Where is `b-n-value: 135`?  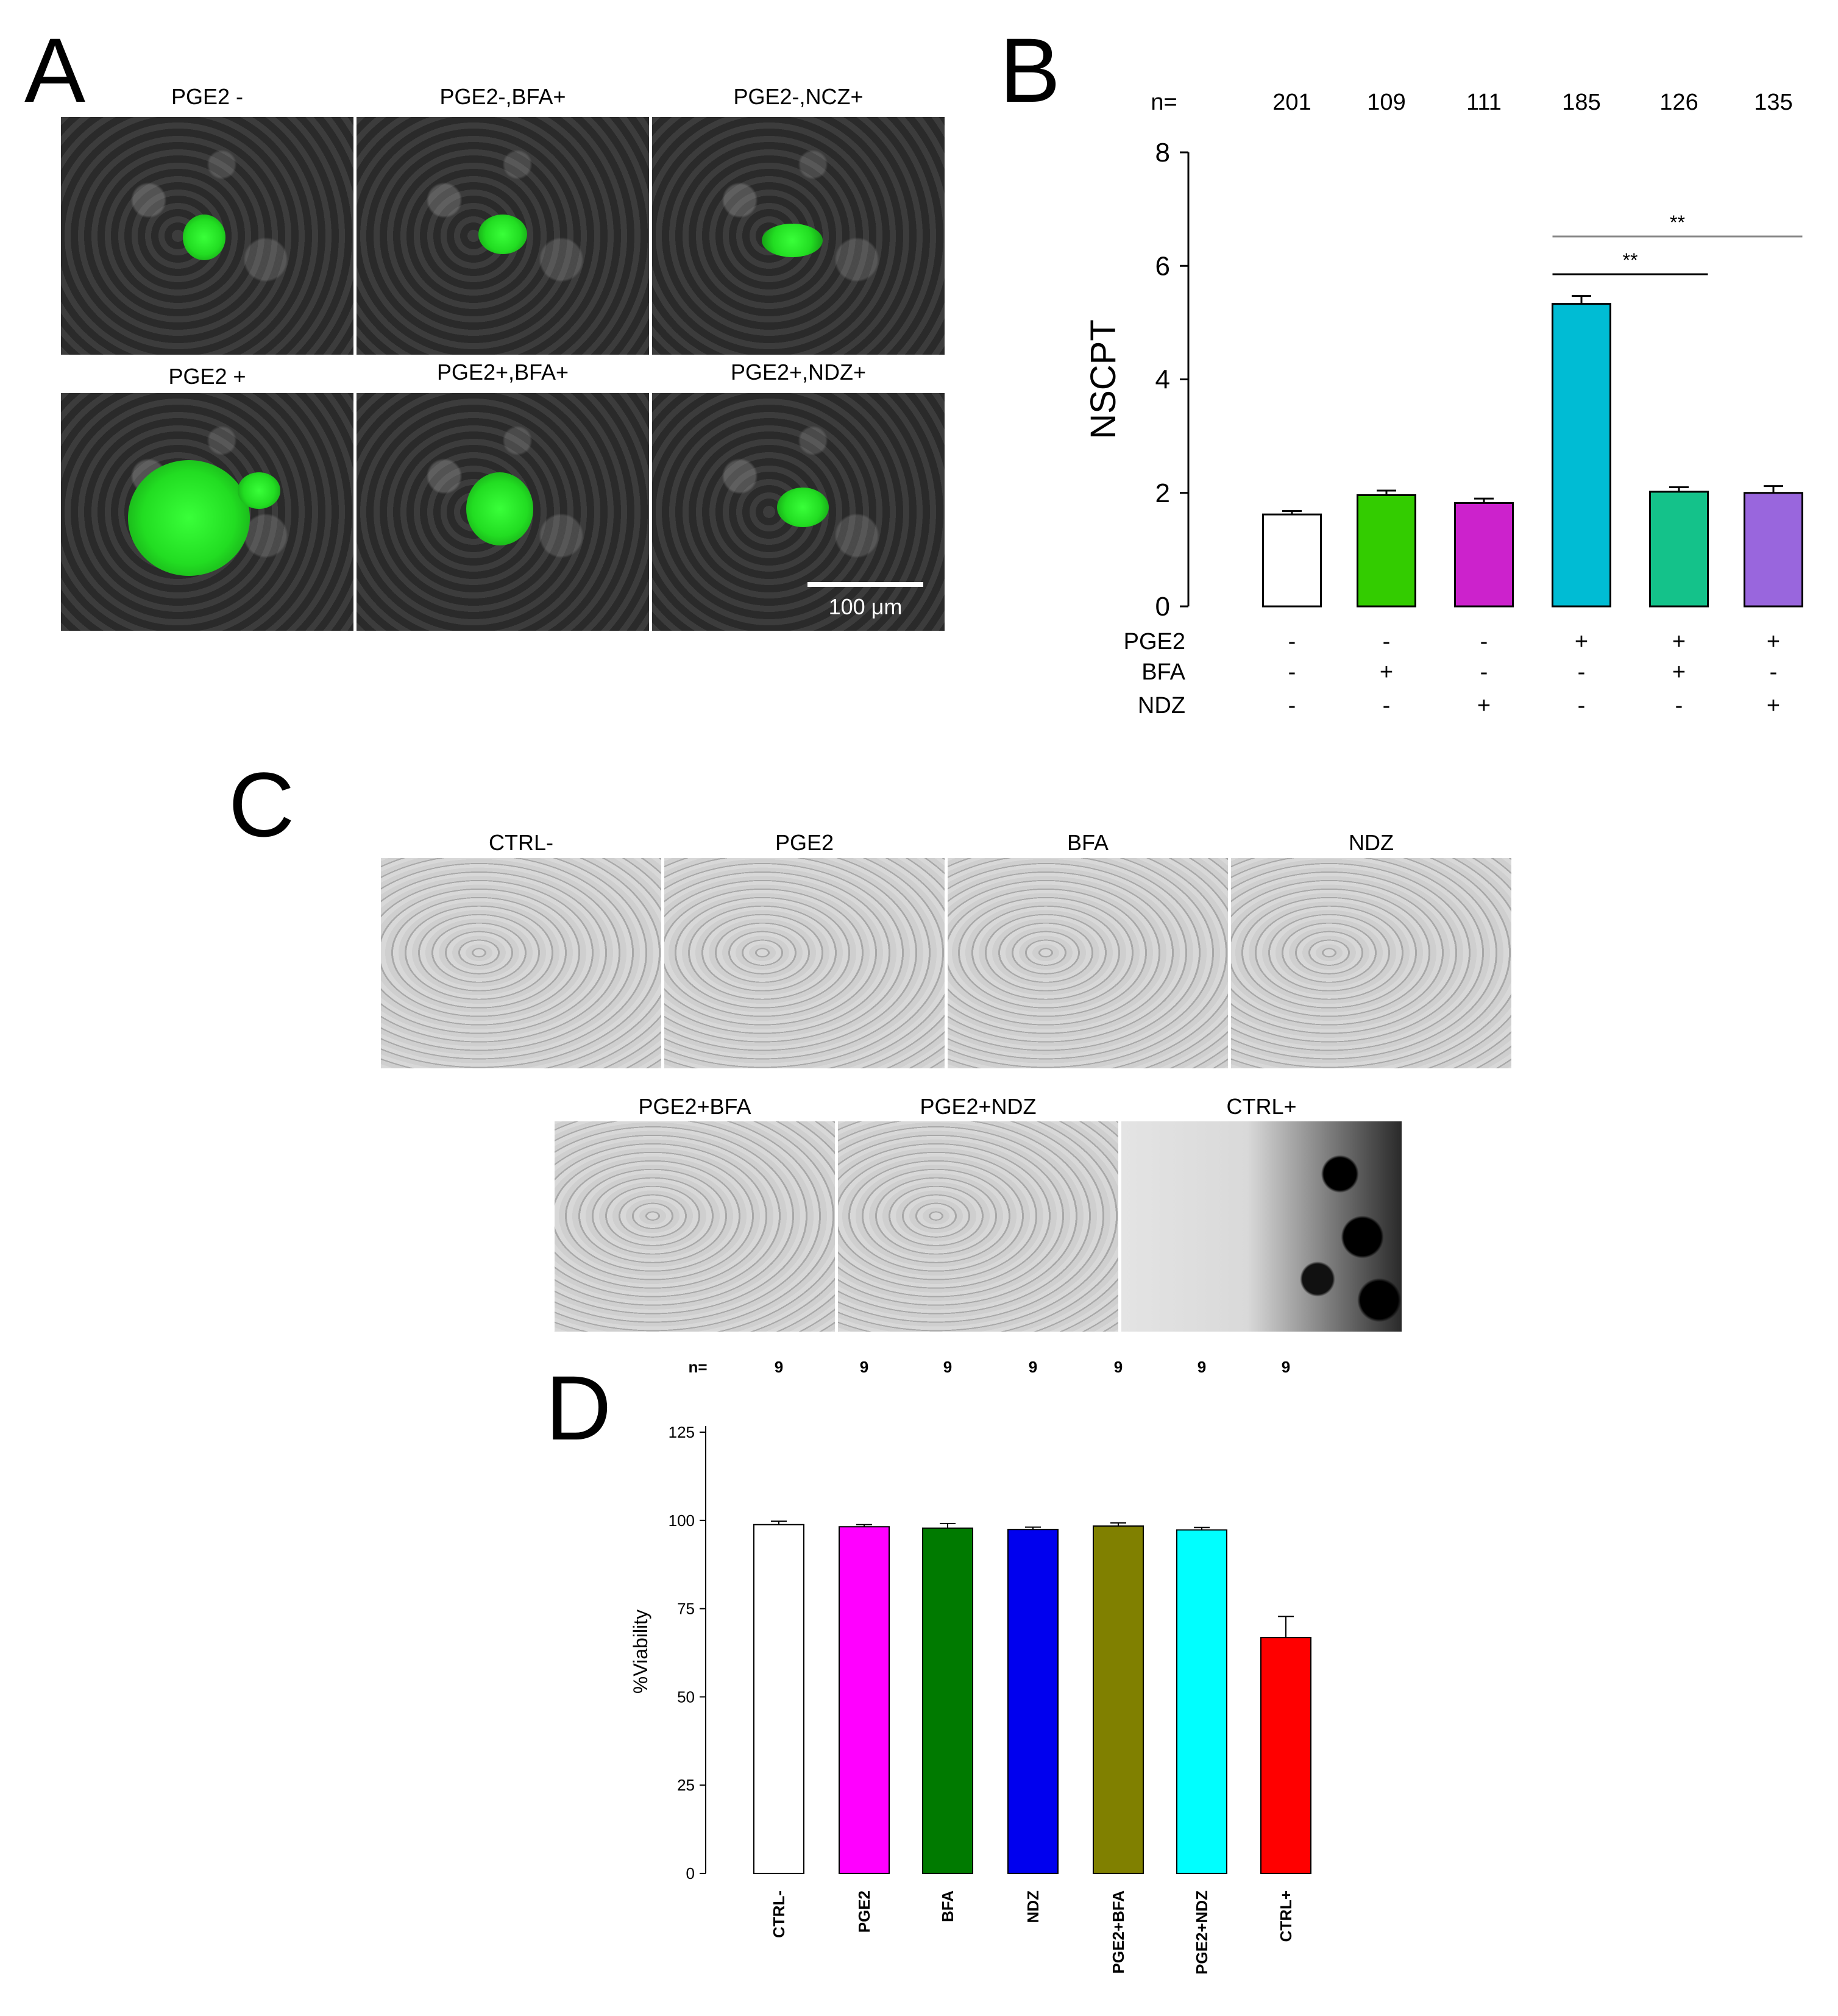
b-n-value: 135 is located at coordinates (1773, 103).